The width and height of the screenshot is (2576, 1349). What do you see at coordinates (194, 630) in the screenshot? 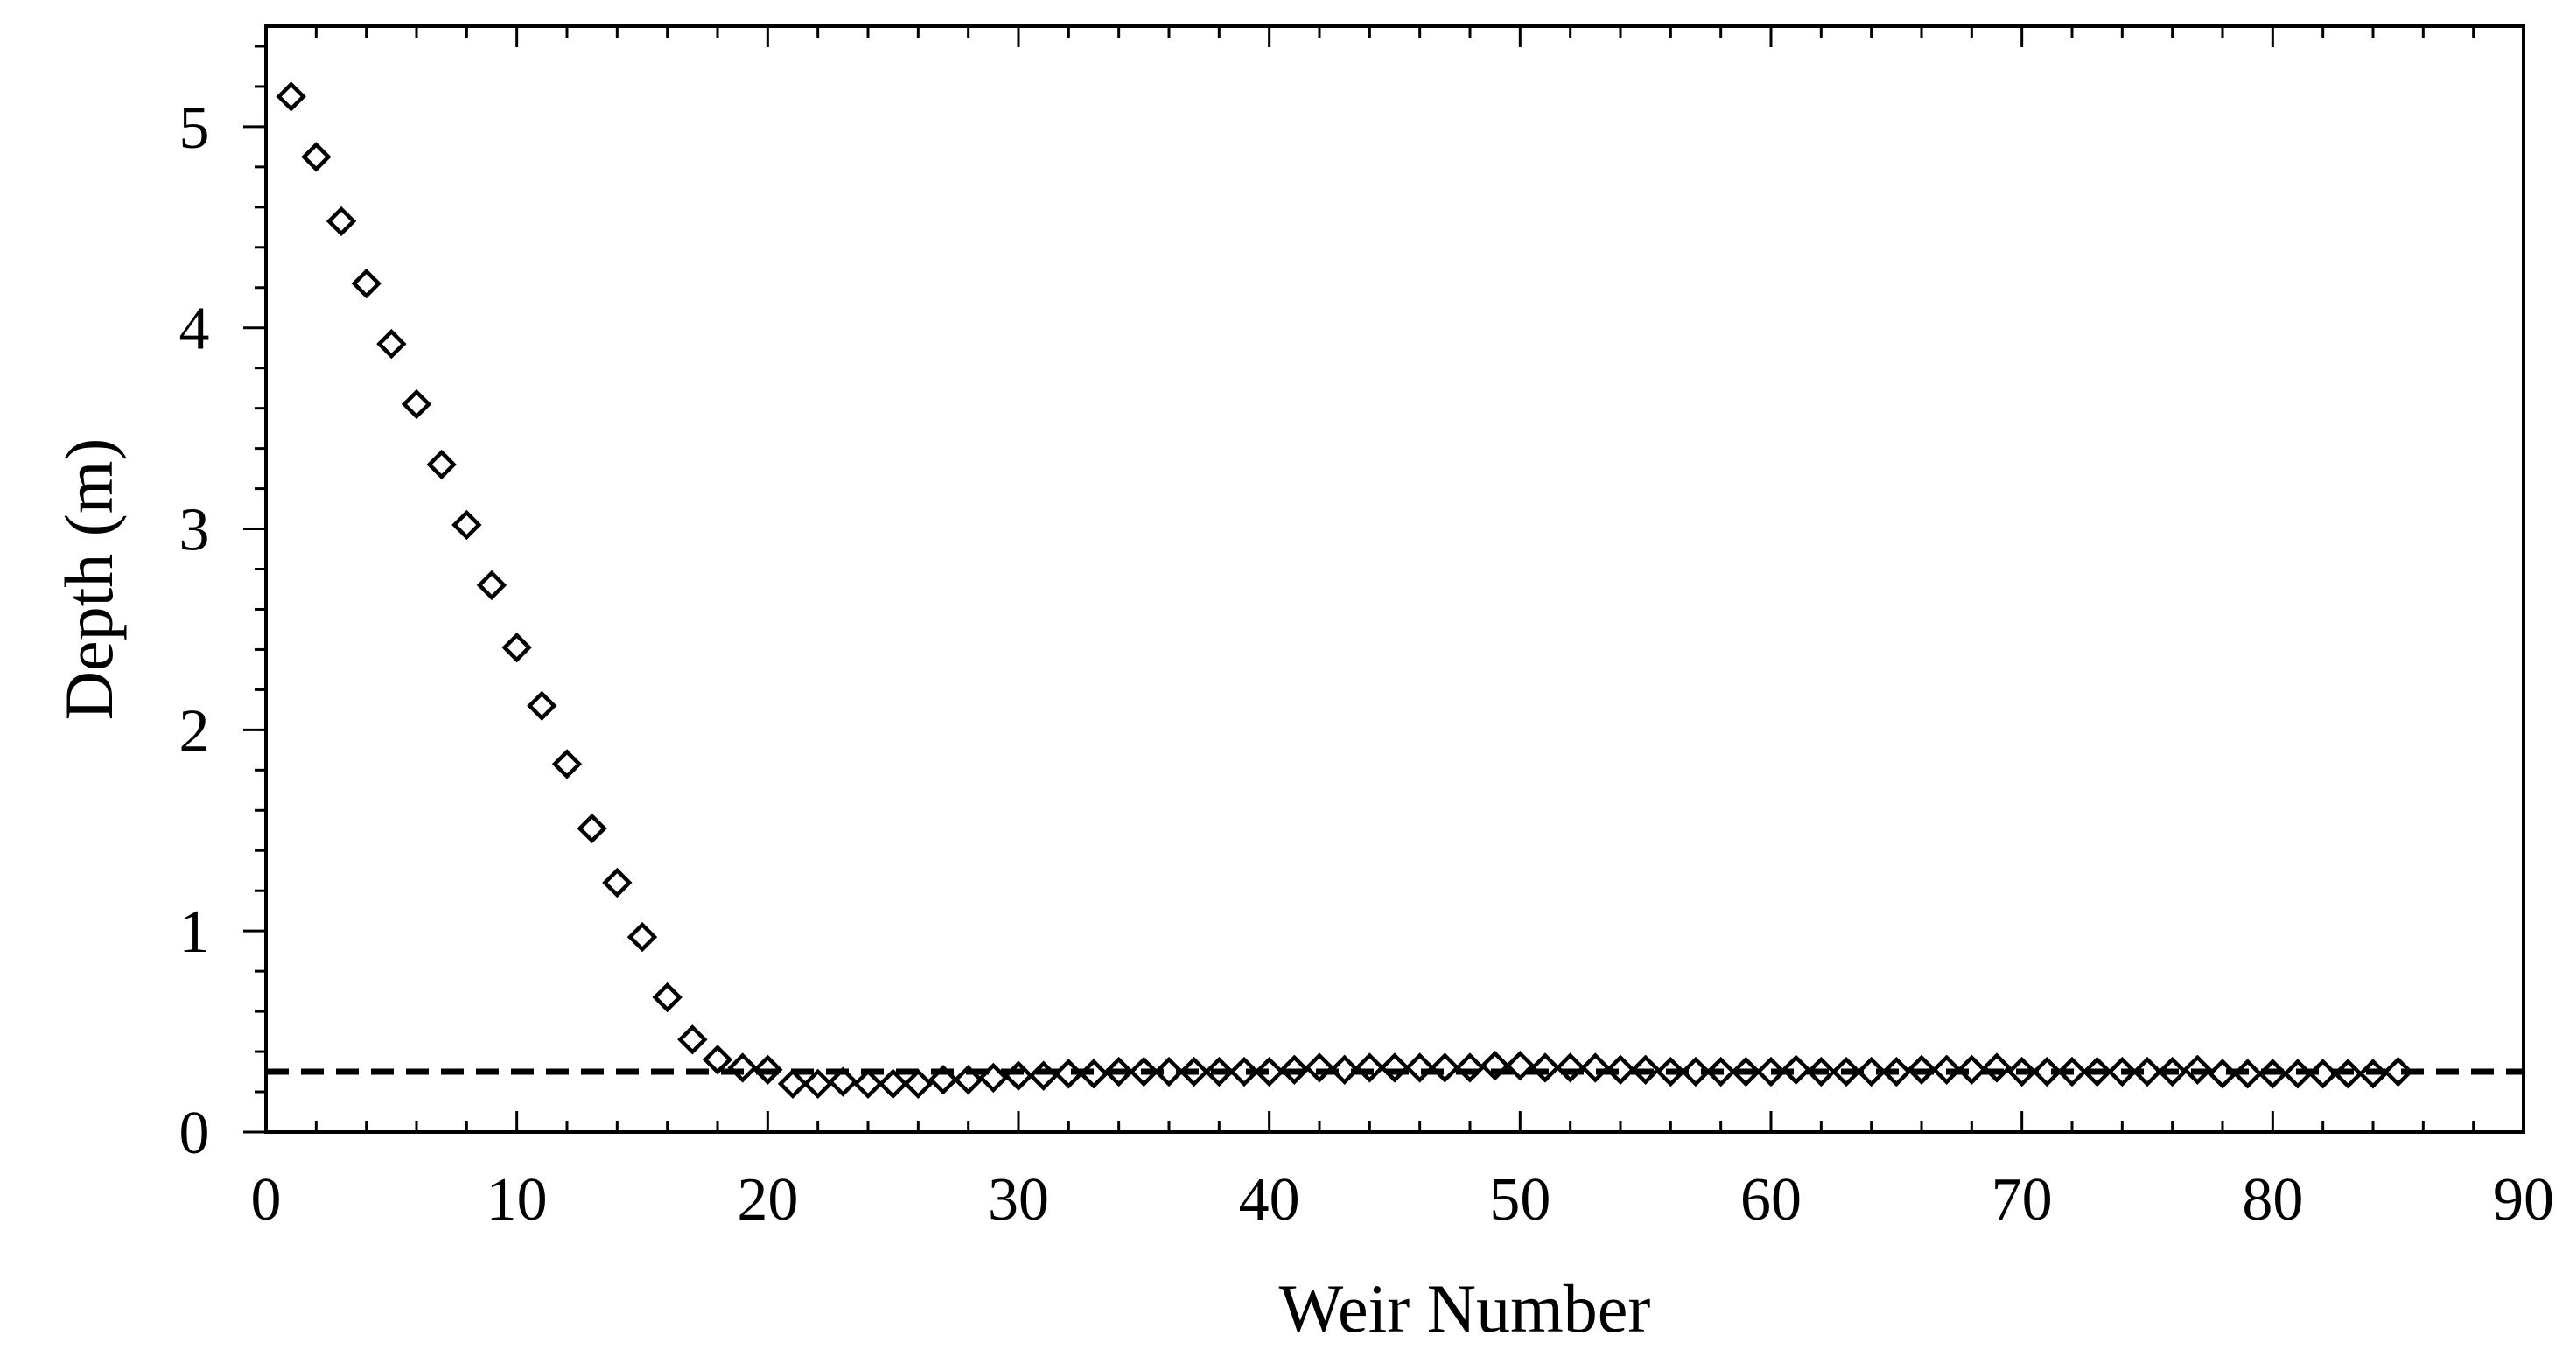
I see `y-tick-labels: 0 1 2 3 4 5` at bounding box center [194, 630].